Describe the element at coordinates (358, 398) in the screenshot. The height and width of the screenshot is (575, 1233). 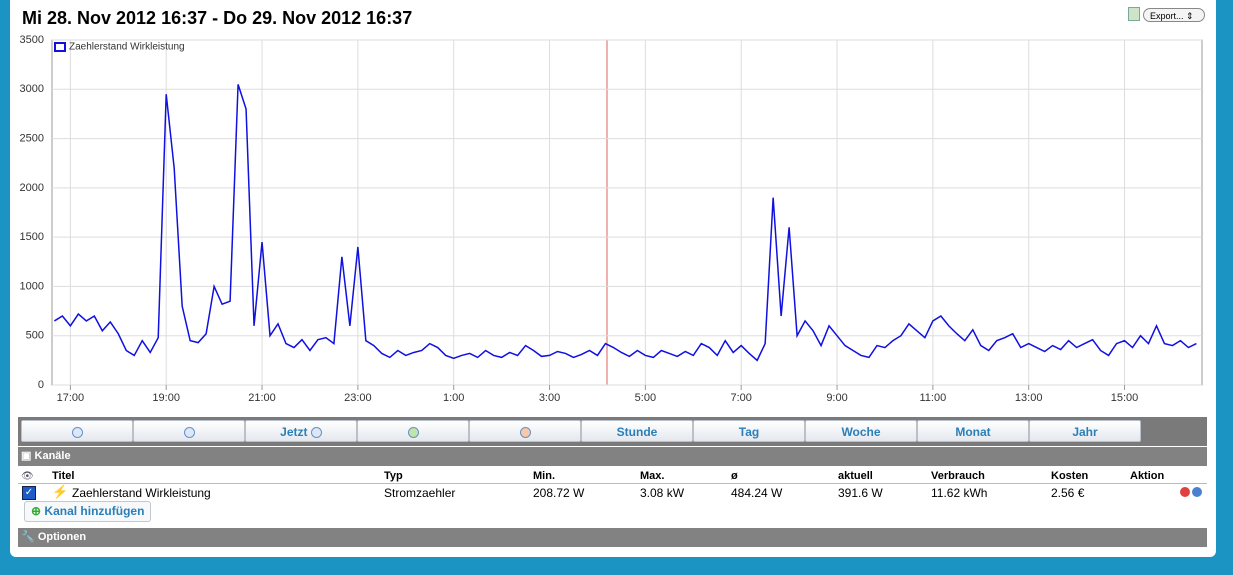
I see `x-tick-label: 23:00` at that location.